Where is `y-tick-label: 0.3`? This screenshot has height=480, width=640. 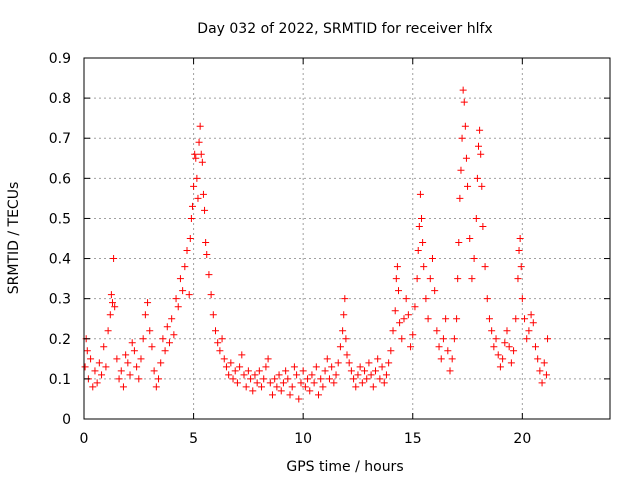
y-tick-label: 0.3 is located at coordinates (60, 300).